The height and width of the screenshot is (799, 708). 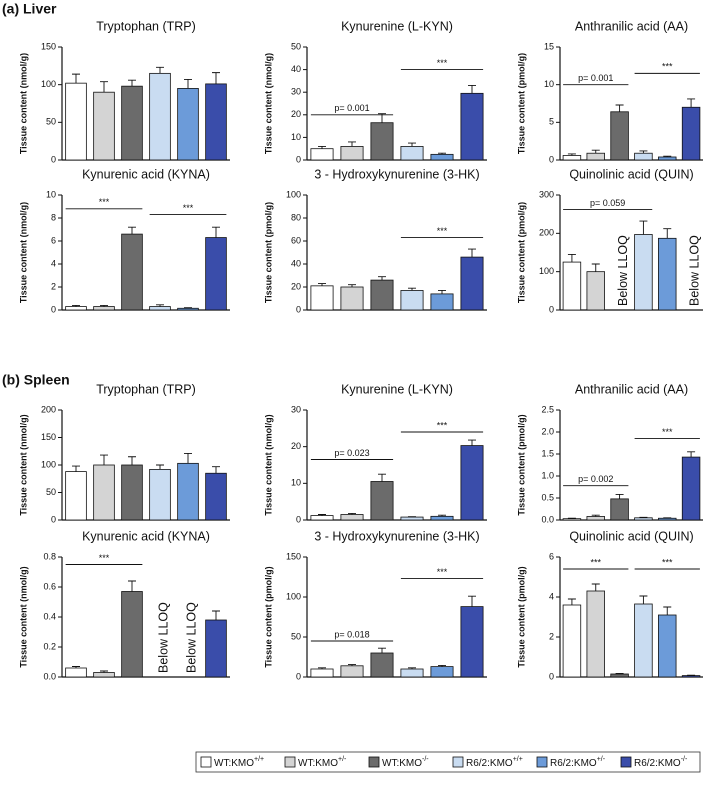 I want to click on legend-label: R6/2:KMO+/+, so click(x=494, y=762).